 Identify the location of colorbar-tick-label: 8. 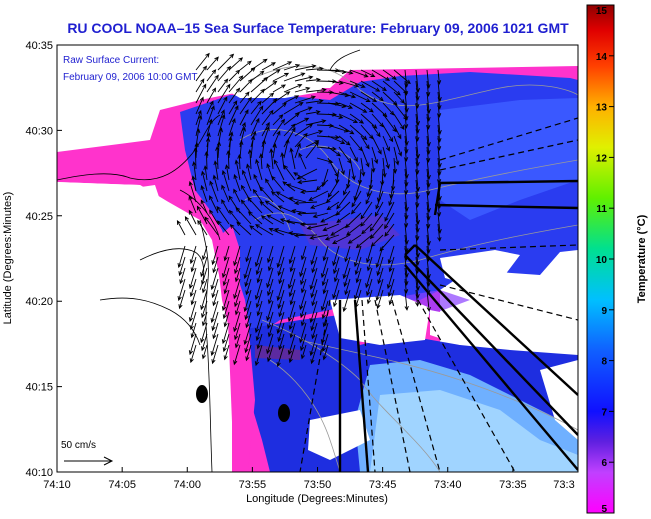
(604, 362).